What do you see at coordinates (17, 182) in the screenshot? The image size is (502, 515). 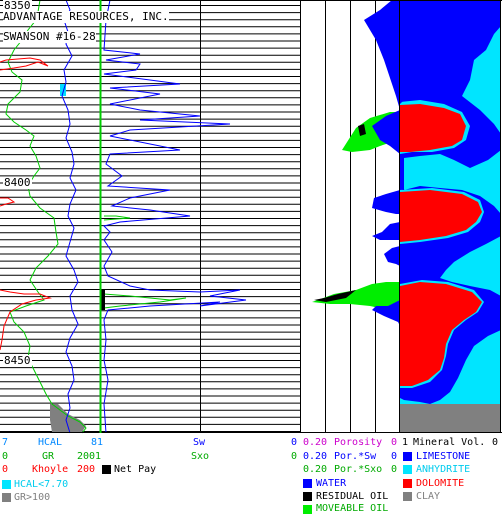 I see `depth-label-8400: 8400` at bounding box center [17, 182].